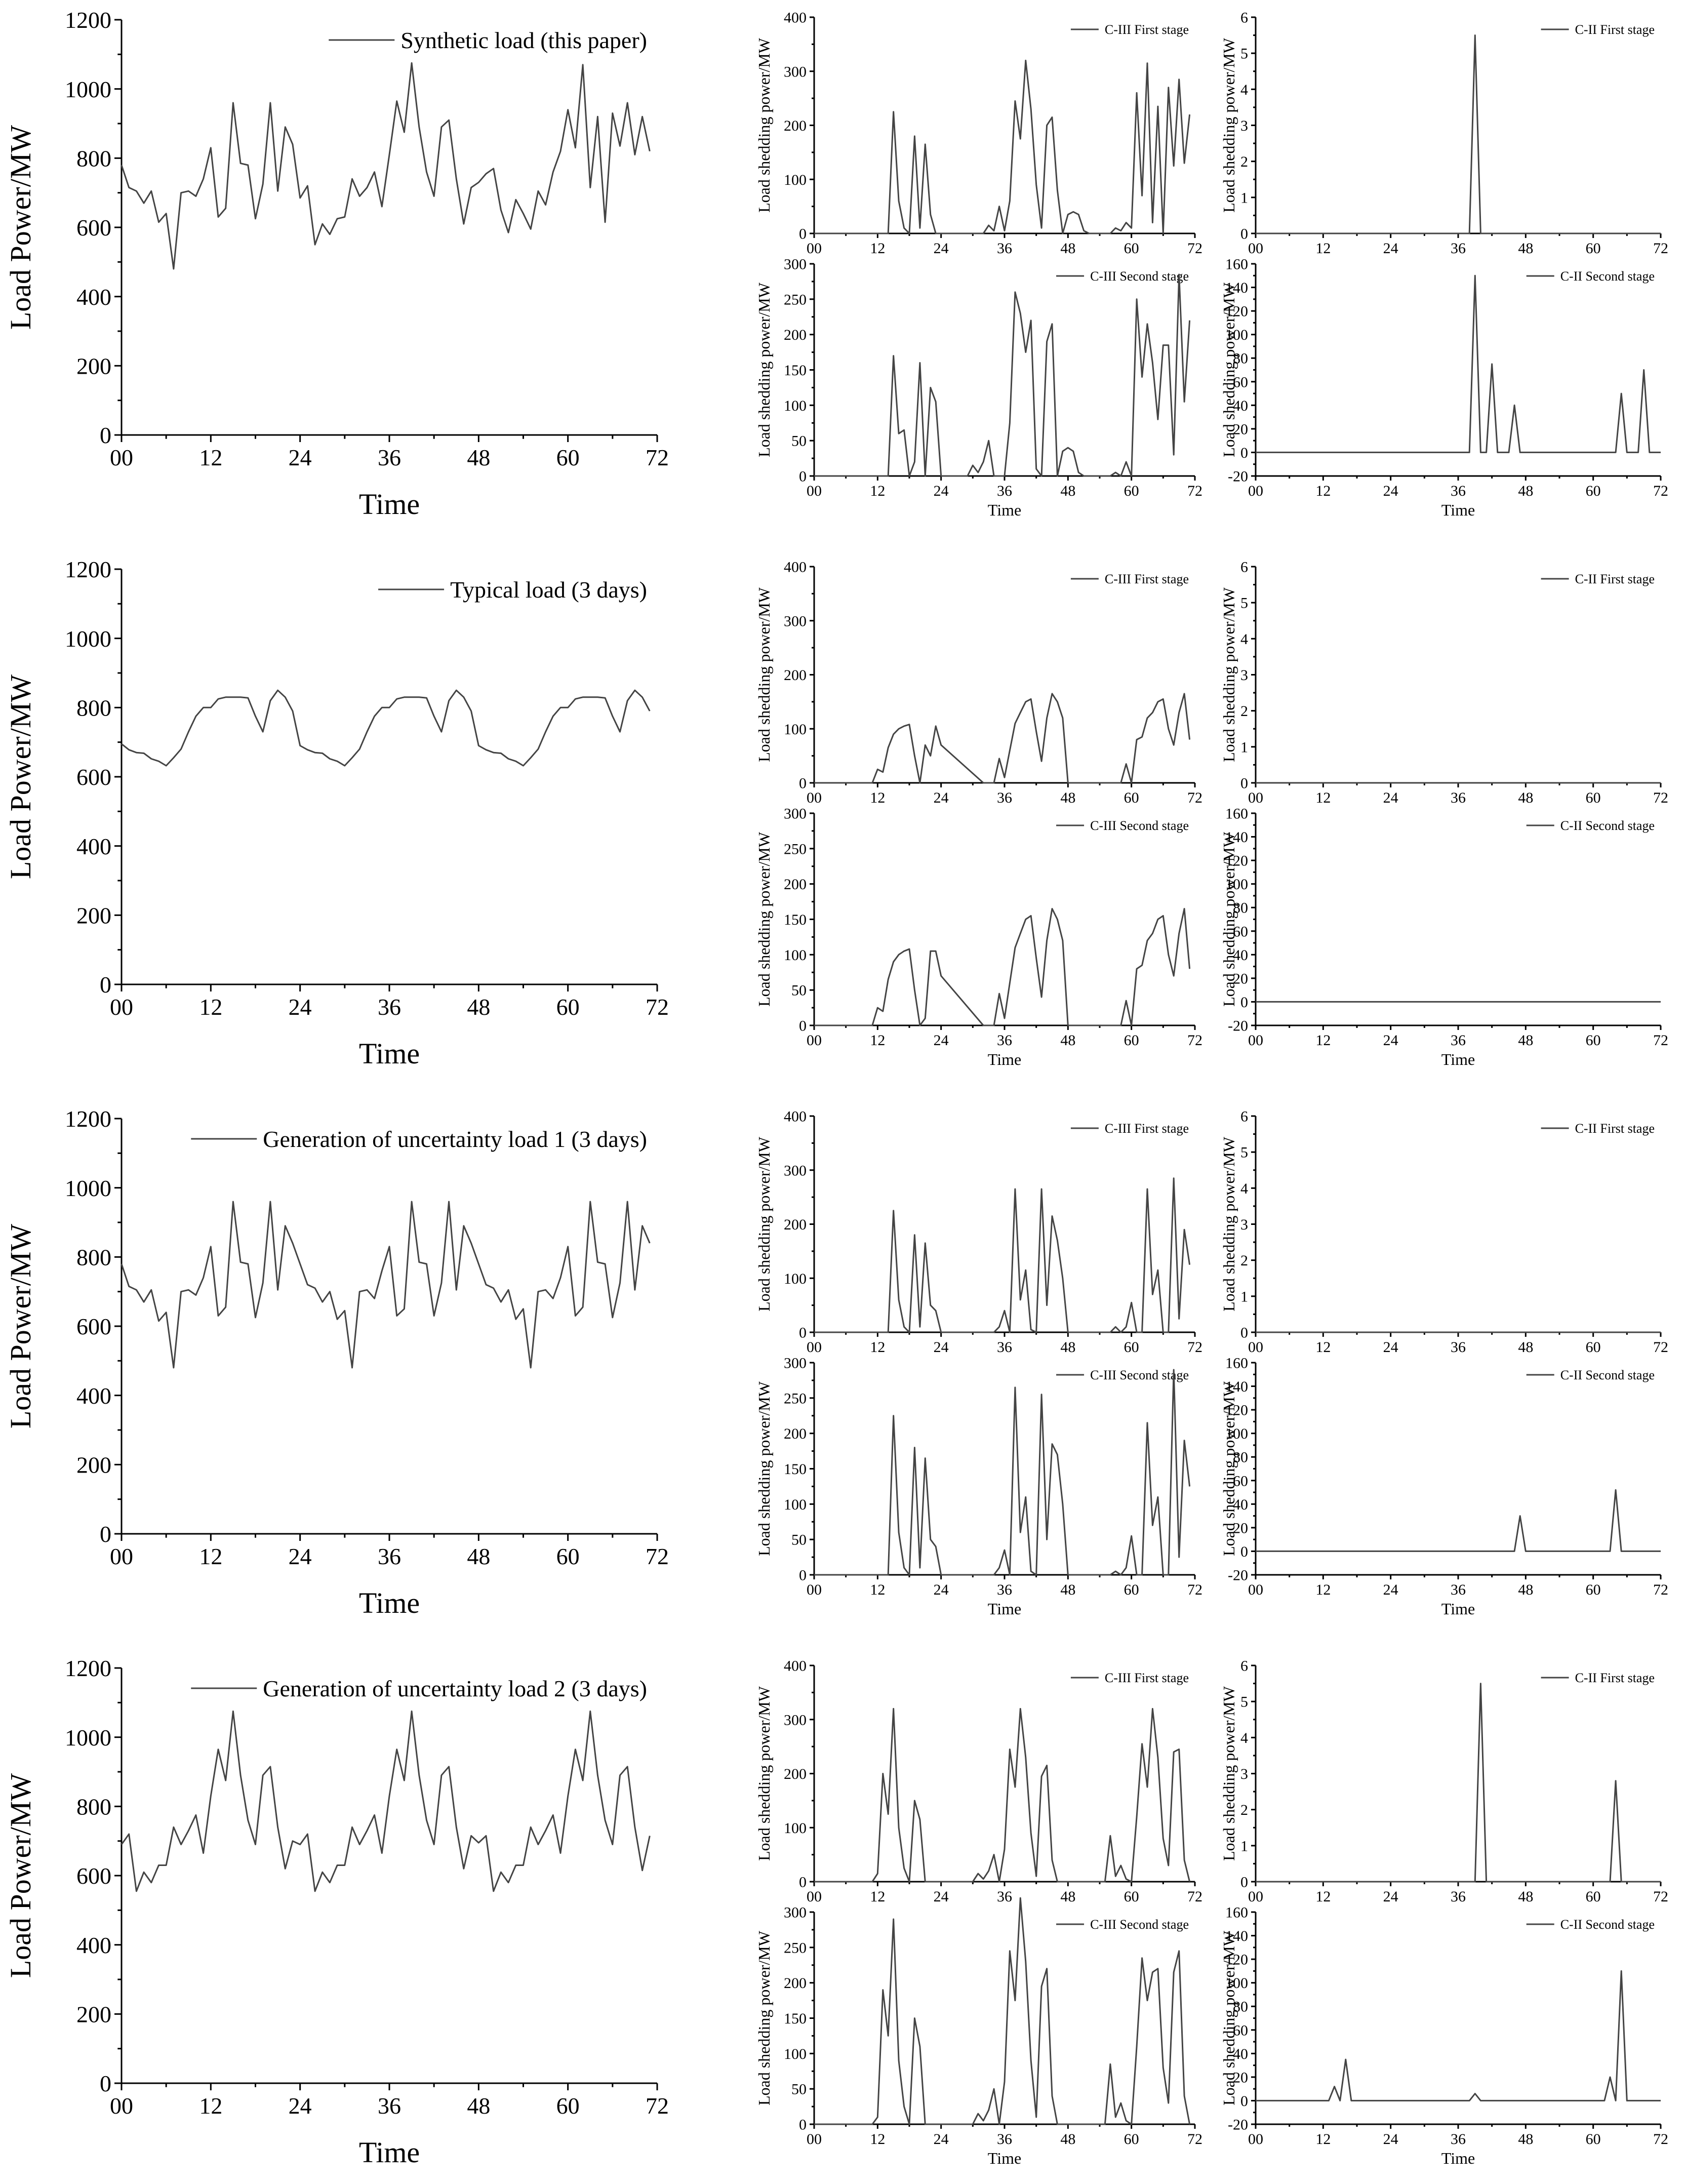 This screenshot has height=2184, width=1685. What do you see at coordinates (1244, 1188) in the screenshot?
I see `y-tick-label: 4` at bounding box center [1244, 1188].